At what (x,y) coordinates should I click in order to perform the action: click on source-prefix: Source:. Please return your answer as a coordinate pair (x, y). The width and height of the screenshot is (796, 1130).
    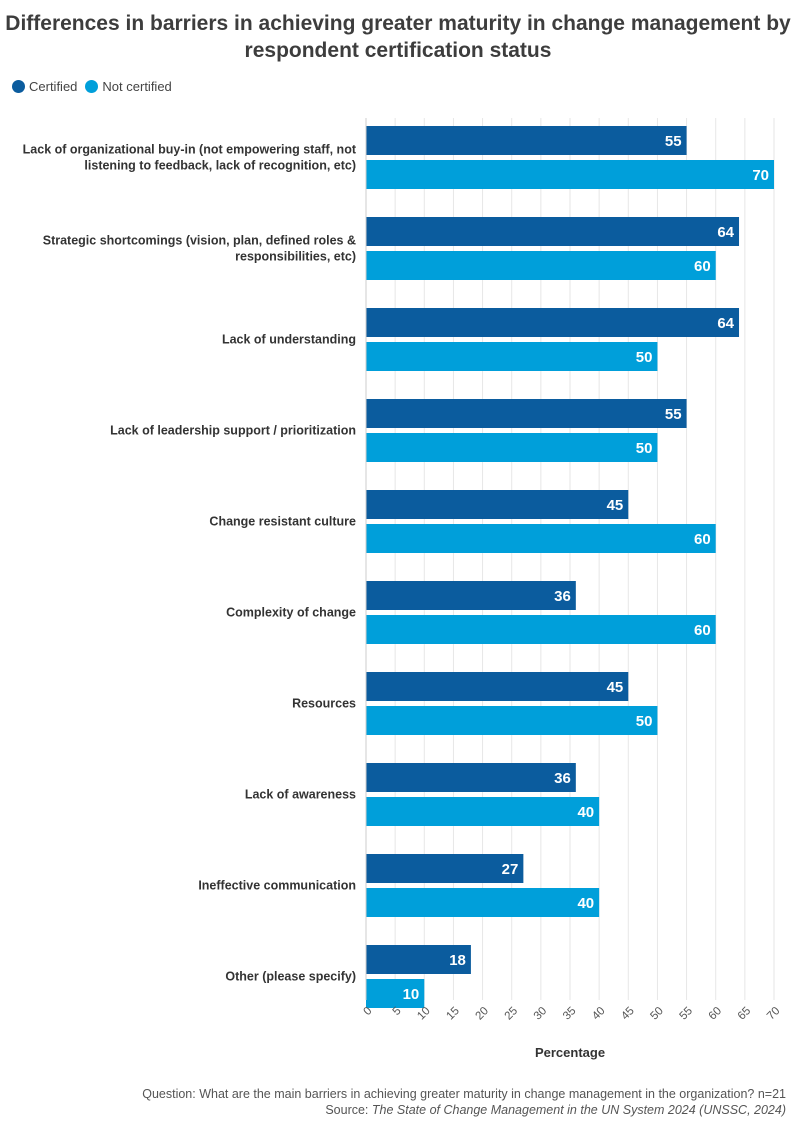
    Looking at the image, I should click on (348, 1110).